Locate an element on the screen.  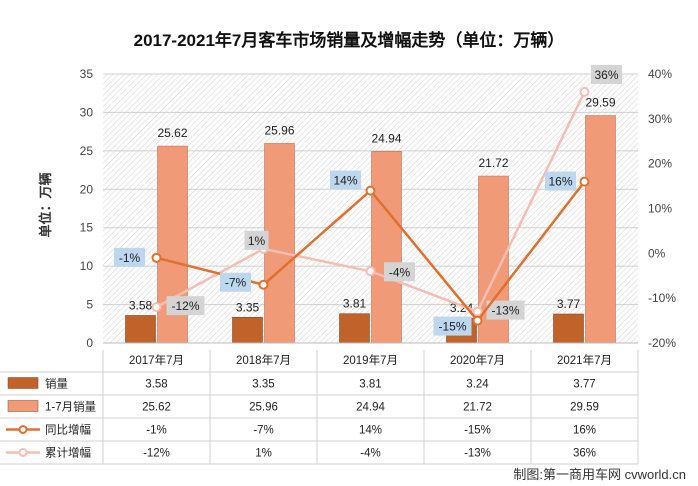
yoy-growth-label: -15% is located at coordinates (452, 327).